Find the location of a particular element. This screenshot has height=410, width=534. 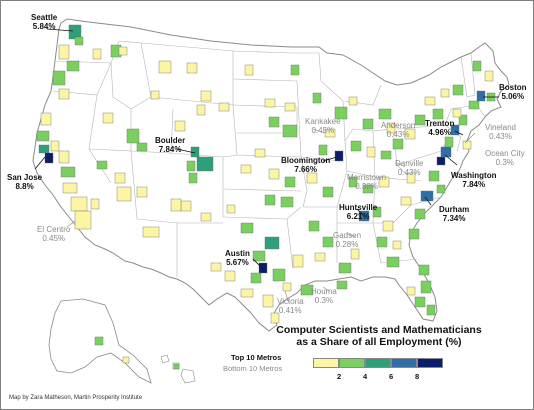

hawaii-metro is located at coordinates (176, 366).